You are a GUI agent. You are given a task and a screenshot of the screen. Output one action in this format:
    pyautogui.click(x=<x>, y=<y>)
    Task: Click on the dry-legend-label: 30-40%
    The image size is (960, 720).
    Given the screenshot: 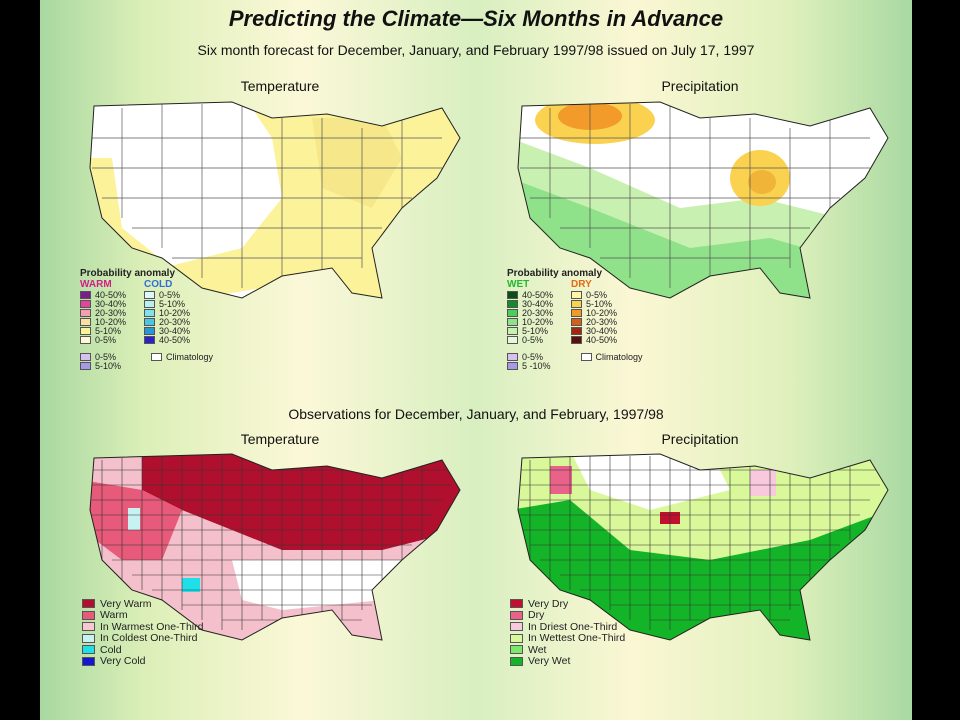 What is the action you would take?
    pyautogui.click(x=602, y=330)
    